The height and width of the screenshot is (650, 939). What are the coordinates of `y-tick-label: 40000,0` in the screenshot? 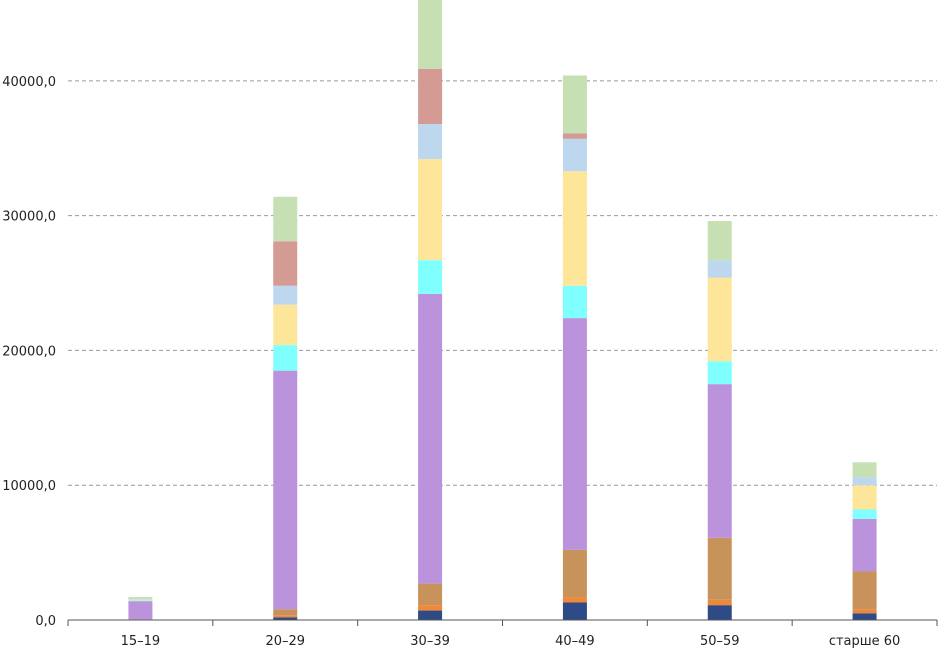 It's located at (29, 82).